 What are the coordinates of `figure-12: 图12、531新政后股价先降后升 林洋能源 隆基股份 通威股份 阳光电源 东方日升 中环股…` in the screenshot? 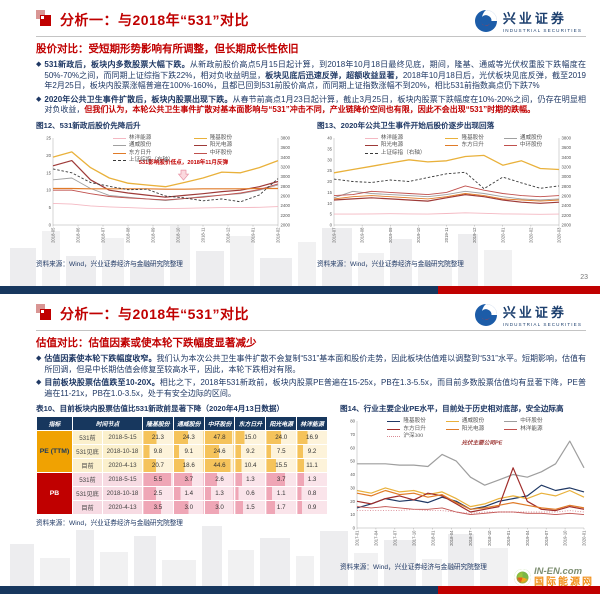 It's located at (170, 194).